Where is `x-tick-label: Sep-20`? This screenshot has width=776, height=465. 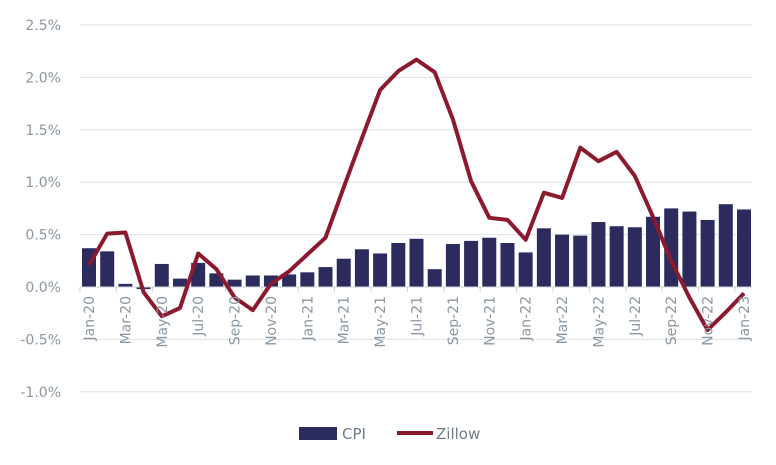 x-tick-label: Sep-20 is located at coordinates (236, 320).